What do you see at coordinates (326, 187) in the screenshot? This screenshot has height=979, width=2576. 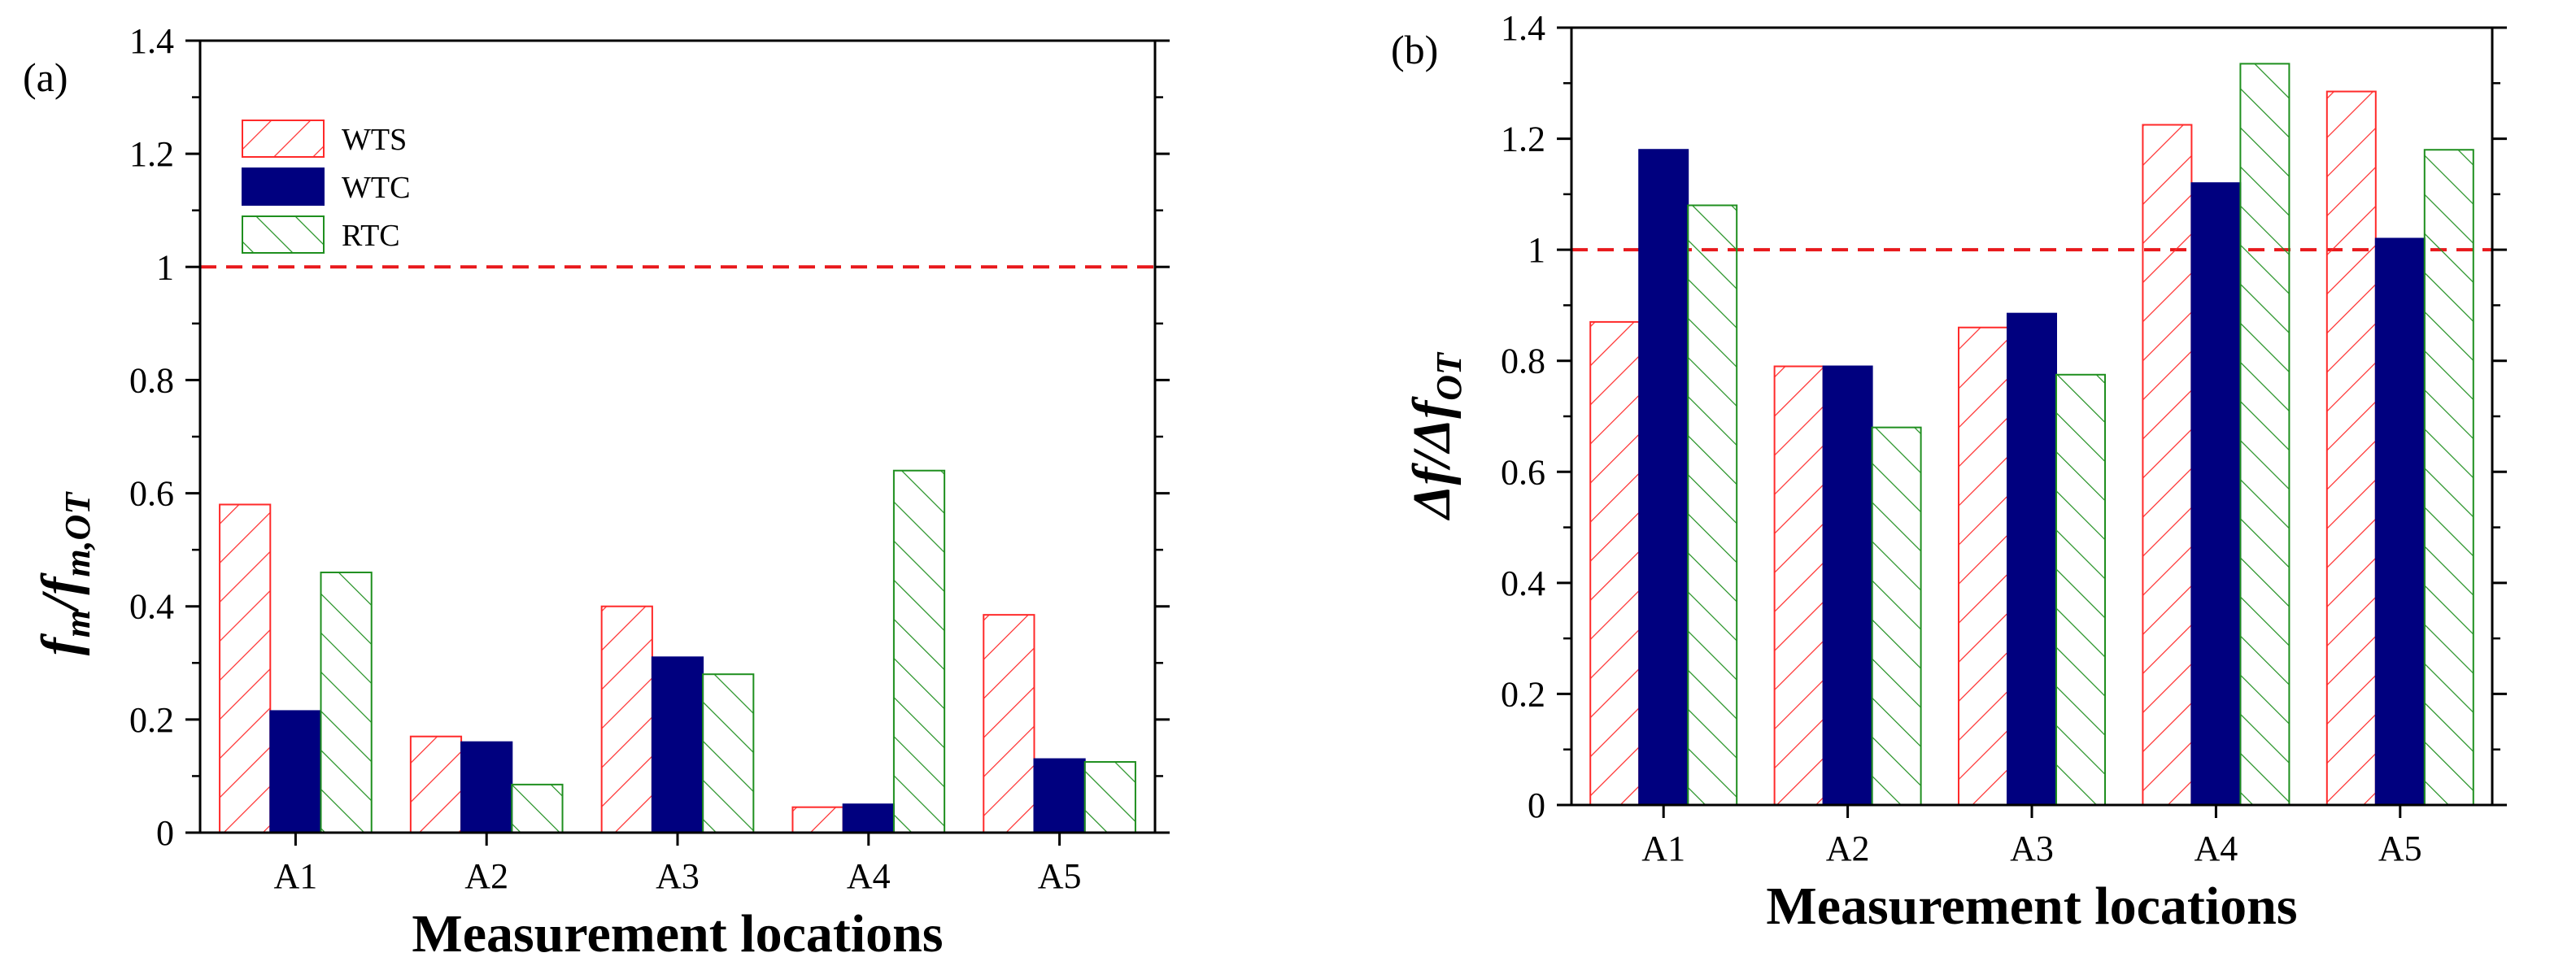 I see `panel-a-legend: WTS WTC RTC` at bounding box center [326, 187].